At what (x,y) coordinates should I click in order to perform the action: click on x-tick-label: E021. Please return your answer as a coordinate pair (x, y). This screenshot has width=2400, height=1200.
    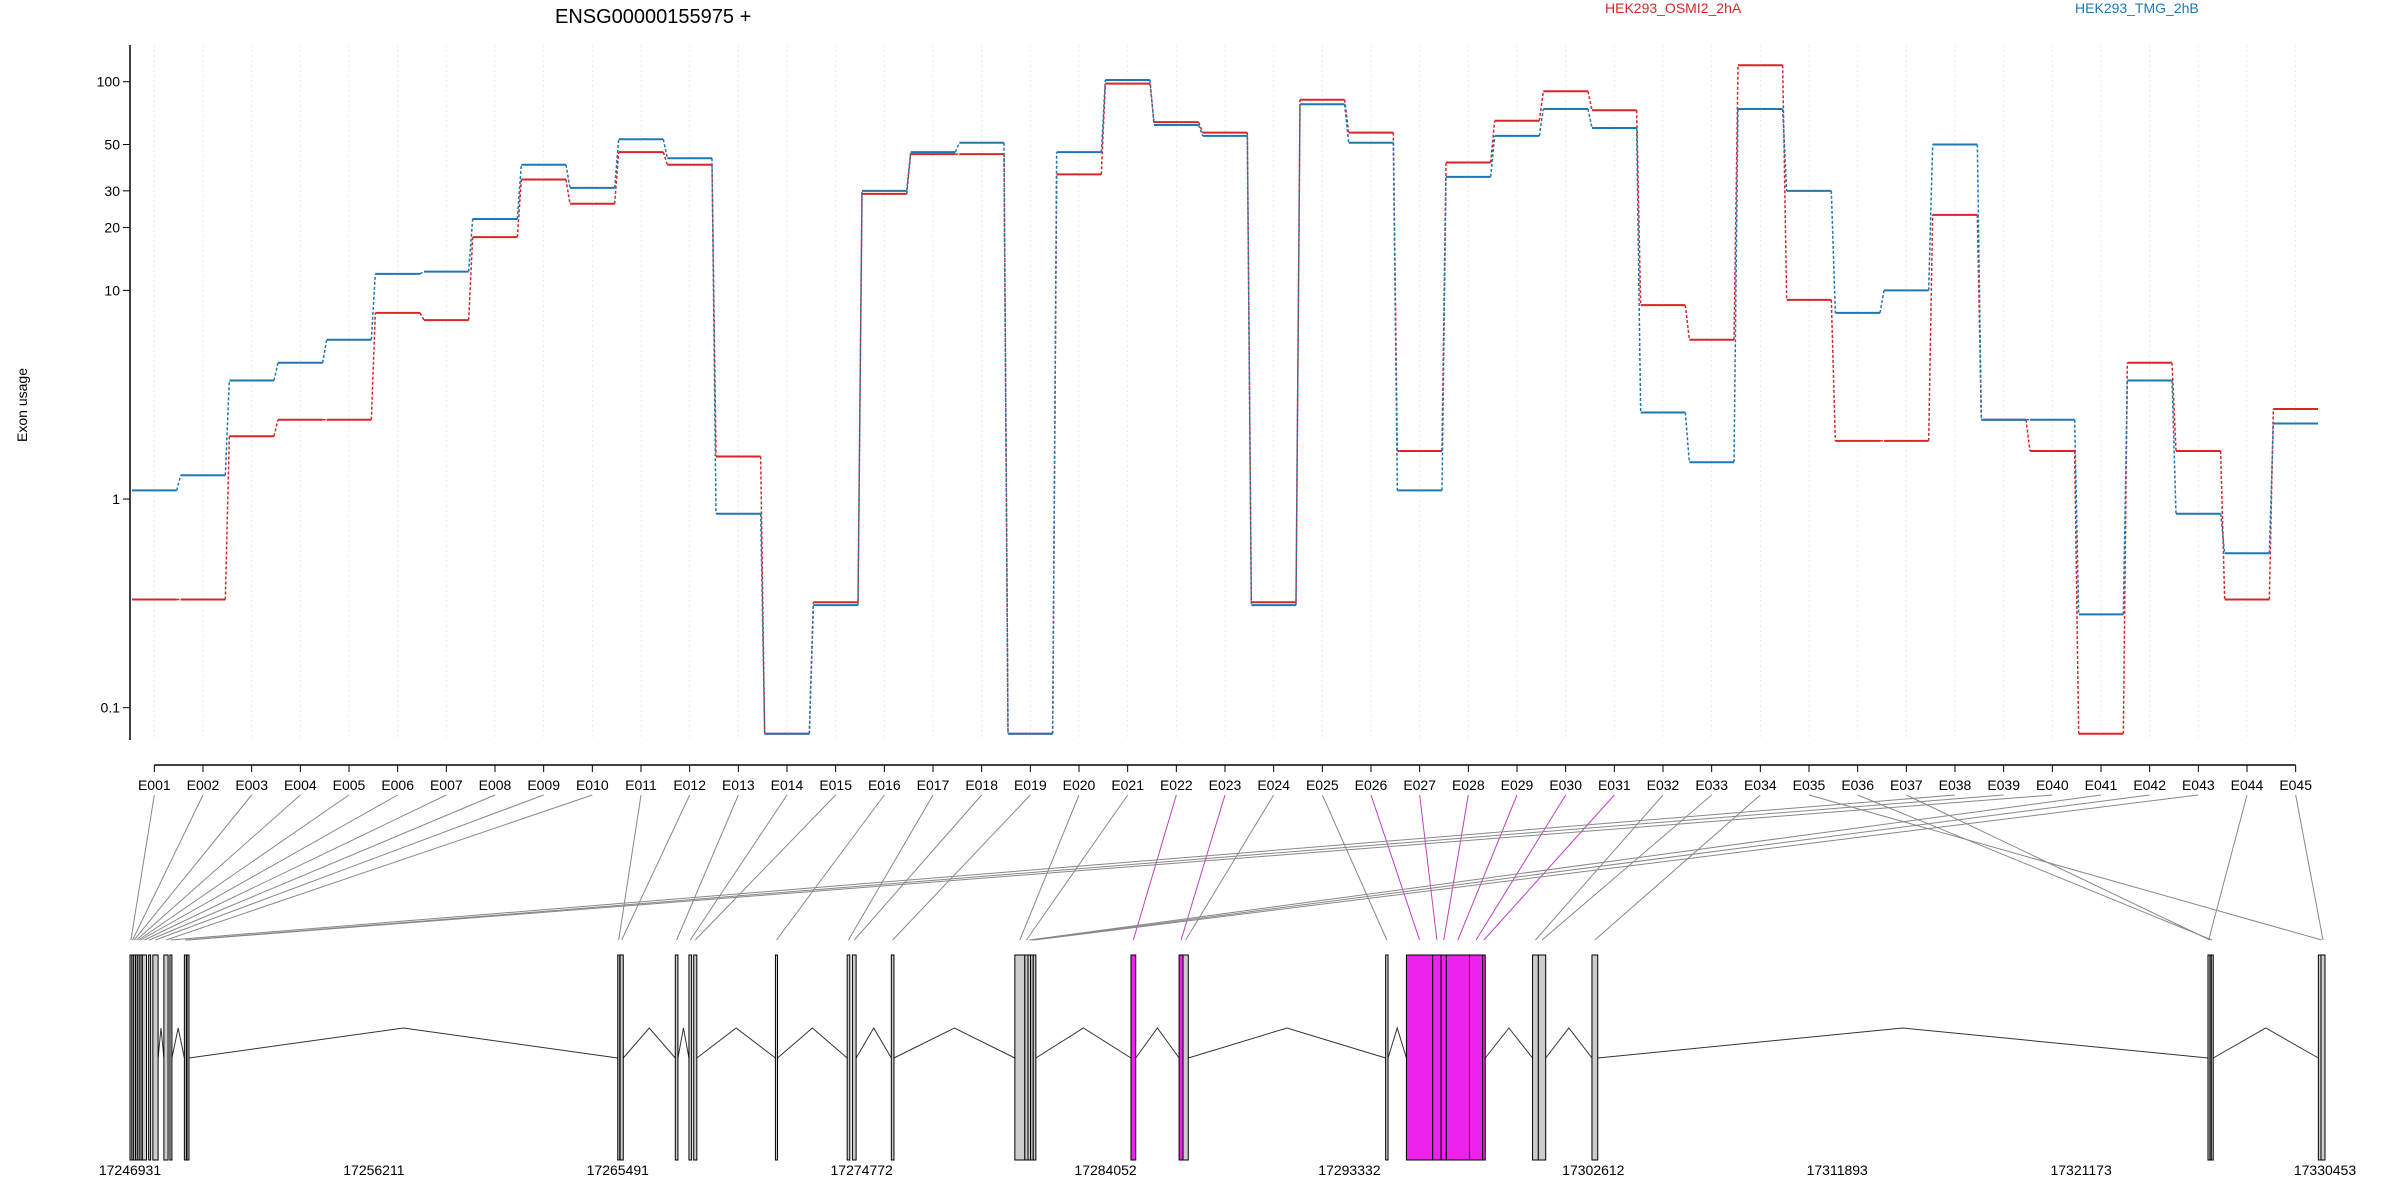
    Looking at the image, I should click on (1127, 785).